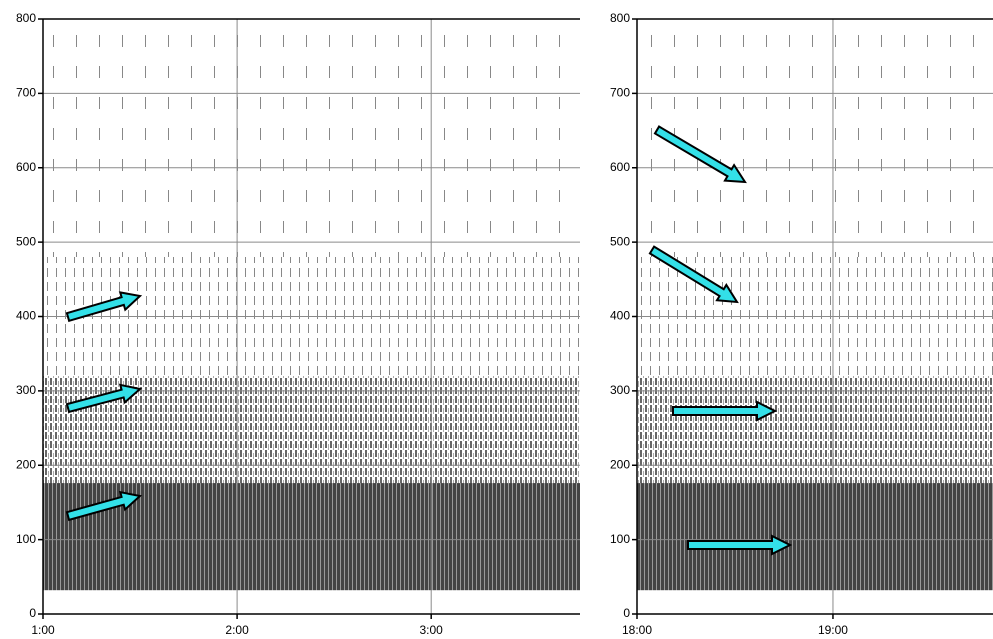 The width and height of the screenshot is (993, 639). What do you see at coordinates (637, 630) in the screenshot?
I see `x-tick-label: 18:00` at bounding box center [637, 630].